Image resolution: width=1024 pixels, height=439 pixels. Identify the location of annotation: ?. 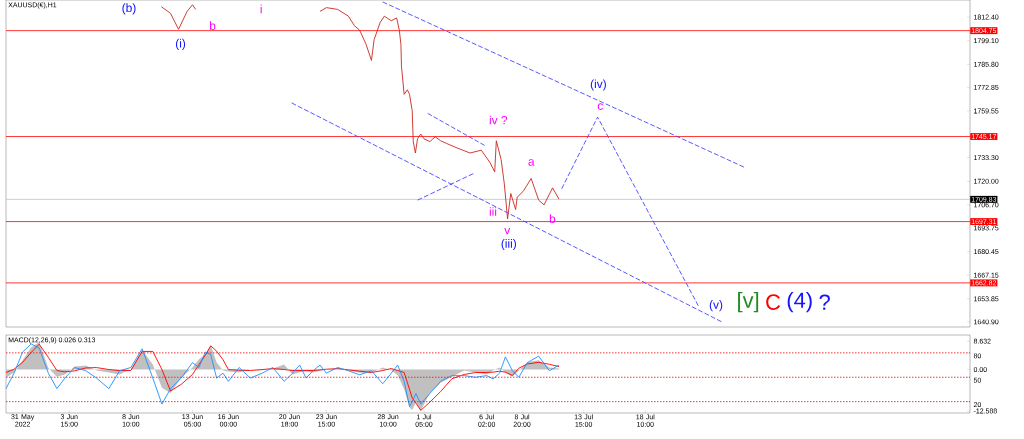
(824, 302).